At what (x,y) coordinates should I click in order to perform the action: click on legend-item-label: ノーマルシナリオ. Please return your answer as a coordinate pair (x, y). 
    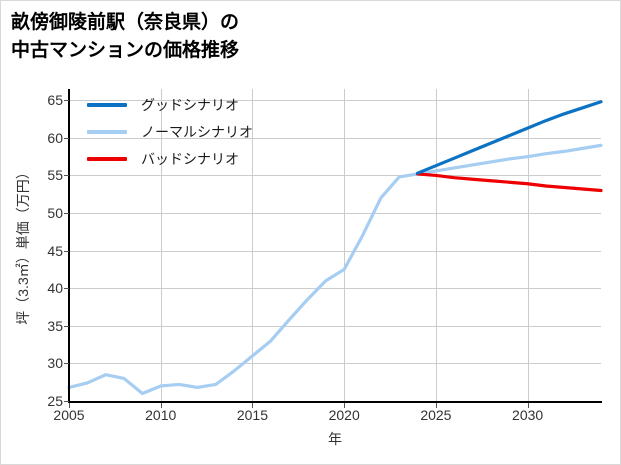
    Looking at the image, I should click on (197, 132).